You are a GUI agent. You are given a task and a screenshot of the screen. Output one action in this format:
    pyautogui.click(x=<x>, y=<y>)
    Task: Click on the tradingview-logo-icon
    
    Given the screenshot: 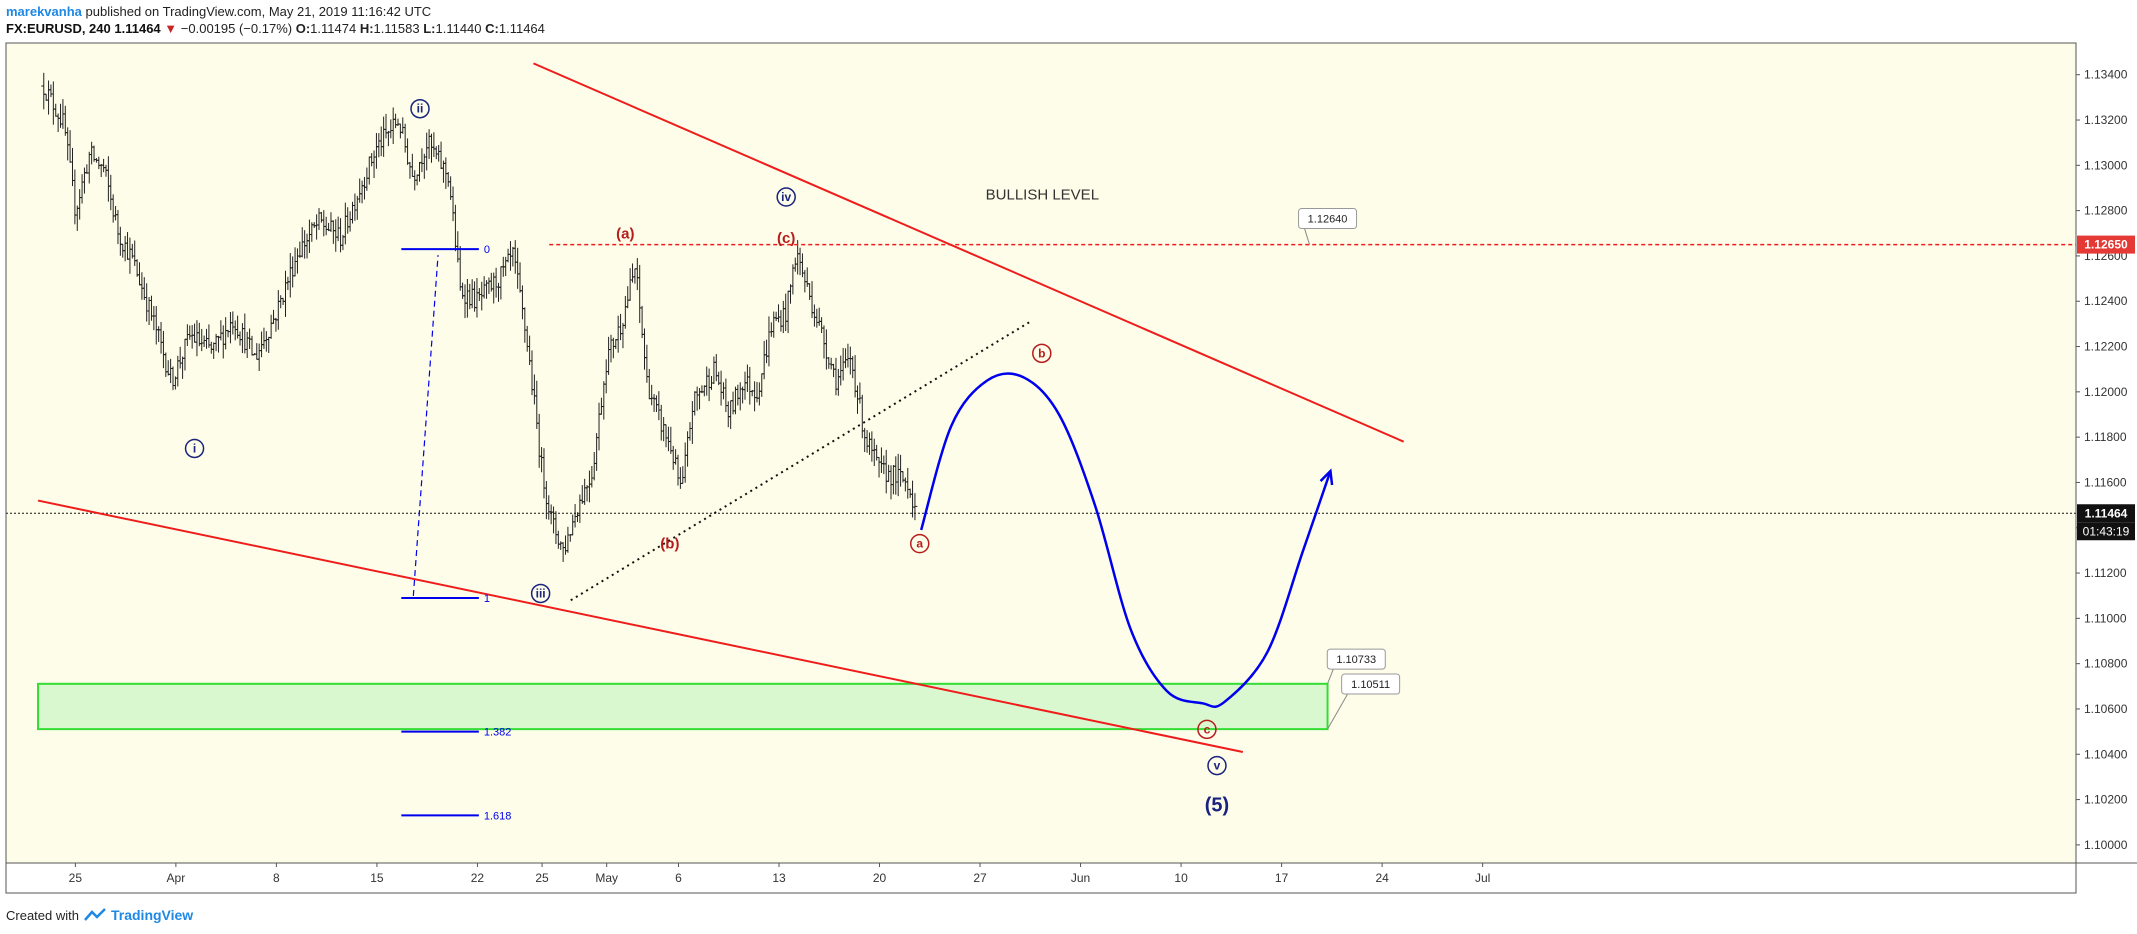 What is the action you would take?
    pyautogui.click(x=95, y=914)
    